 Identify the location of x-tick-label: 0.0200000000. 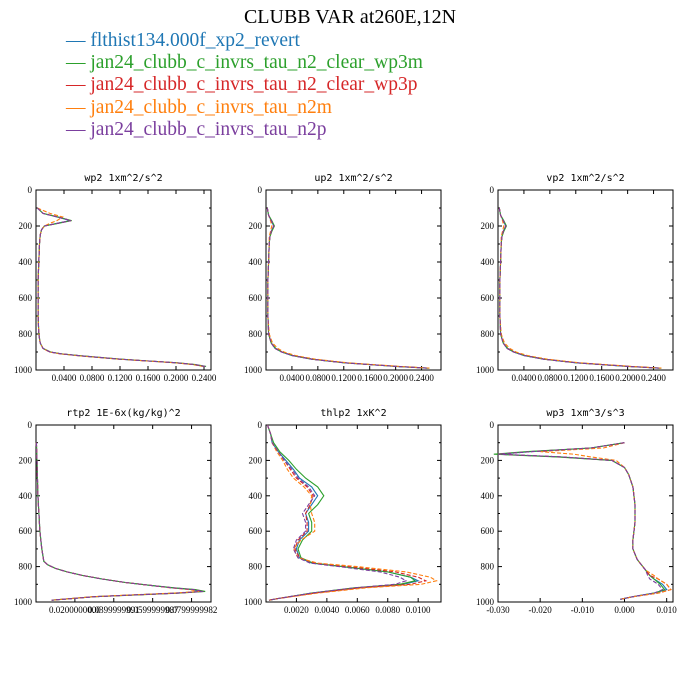
(75, 610).